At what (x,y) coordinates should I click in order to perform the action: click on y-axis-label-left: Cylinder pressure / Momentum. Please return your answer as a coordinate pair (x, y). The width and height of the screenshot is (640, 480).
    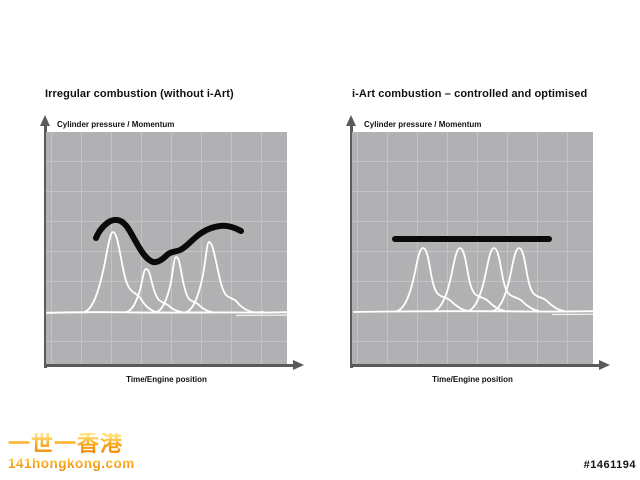
    Looking at the image, I should click on (116, 124).